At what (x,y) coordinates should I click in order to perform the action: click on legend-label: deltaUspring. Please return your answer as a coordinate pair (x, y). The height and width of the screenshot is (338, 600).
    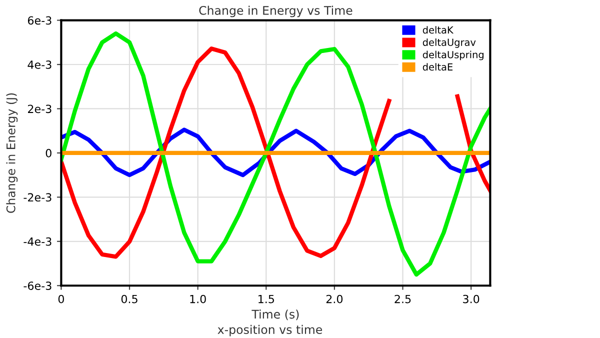
    Looking at the image, I should click on (453, 55).